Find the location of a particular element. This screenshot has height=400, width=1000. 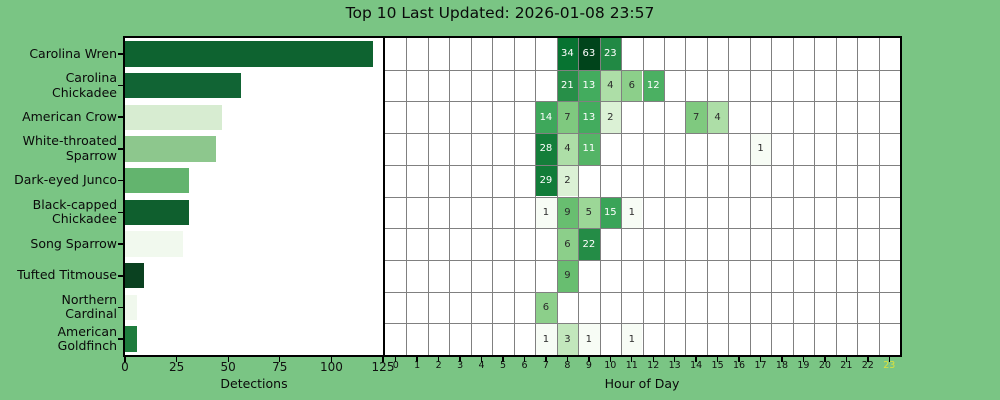

heatmap-cell-american-crow-h14: 7 is located at coordinates (696, 117).